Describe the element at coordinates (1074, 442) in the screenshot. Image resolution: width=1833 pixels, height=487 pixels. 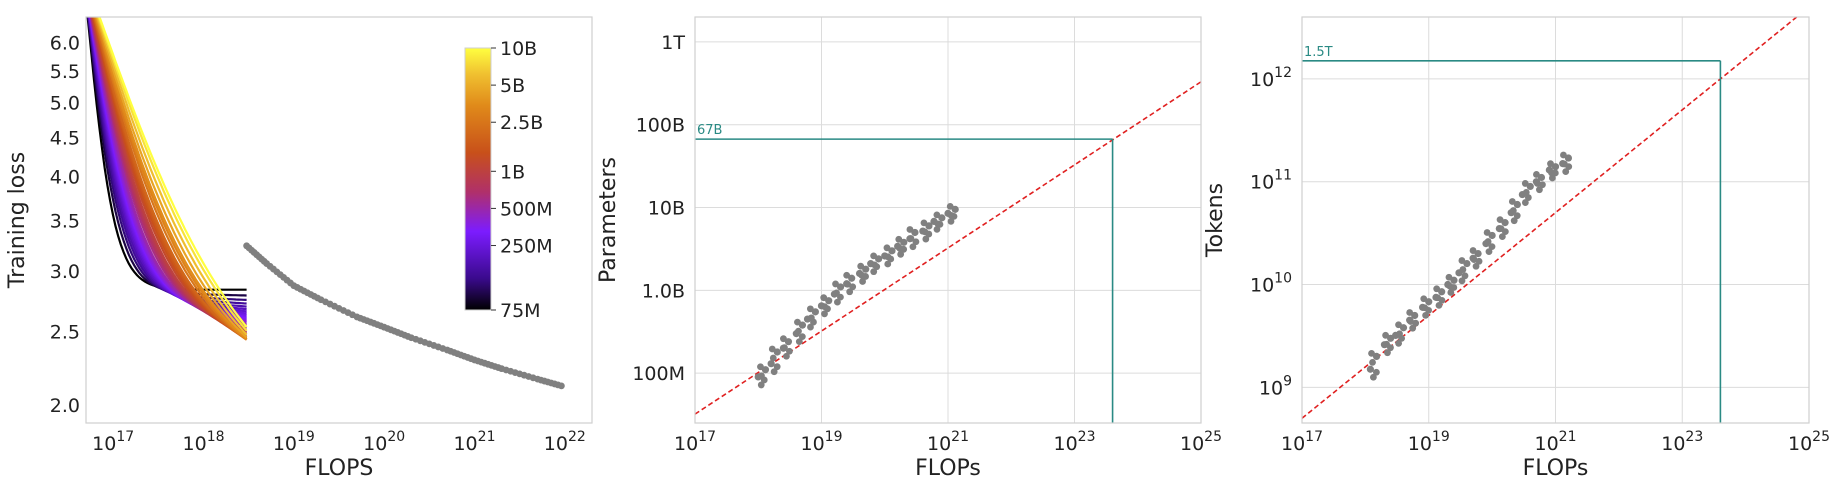
I see `x-tick-label: 1023` at that location.